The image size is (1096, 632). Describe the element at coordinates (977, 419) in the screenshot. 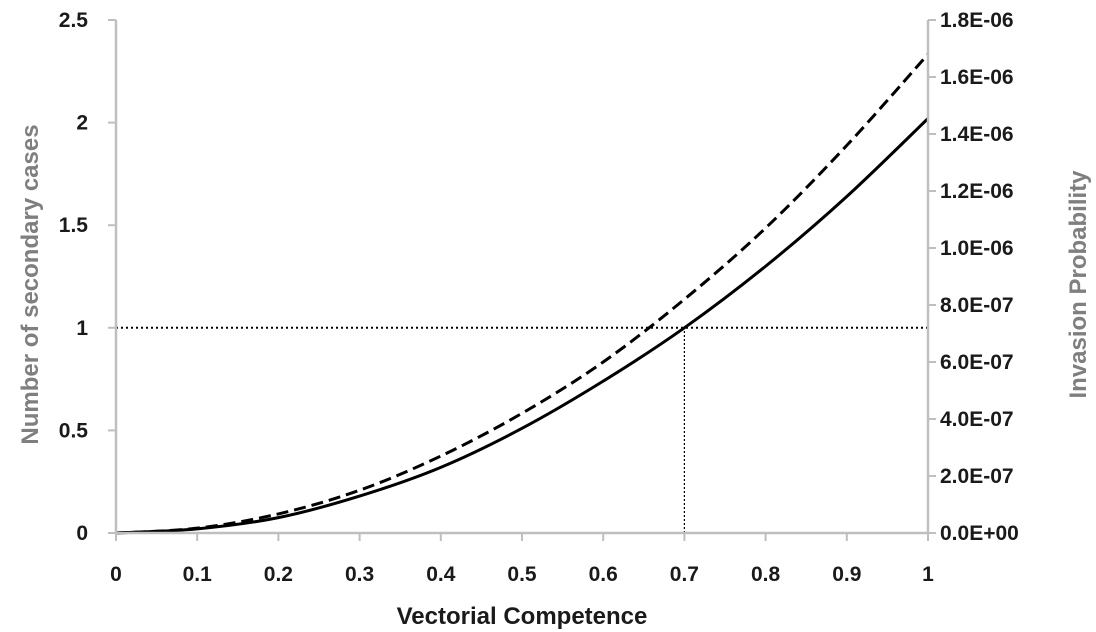

I see `y2-tick-label: 4.0E-07` at that location.